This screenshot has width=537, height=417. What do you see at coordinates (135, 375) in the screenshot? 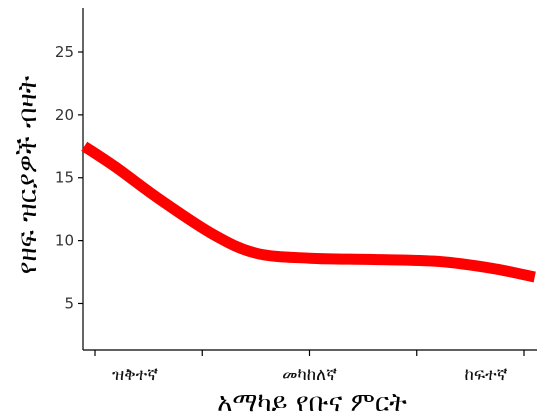
I see `x-tick-label: ዝቅተኛ` at bounding box center [135, 375].